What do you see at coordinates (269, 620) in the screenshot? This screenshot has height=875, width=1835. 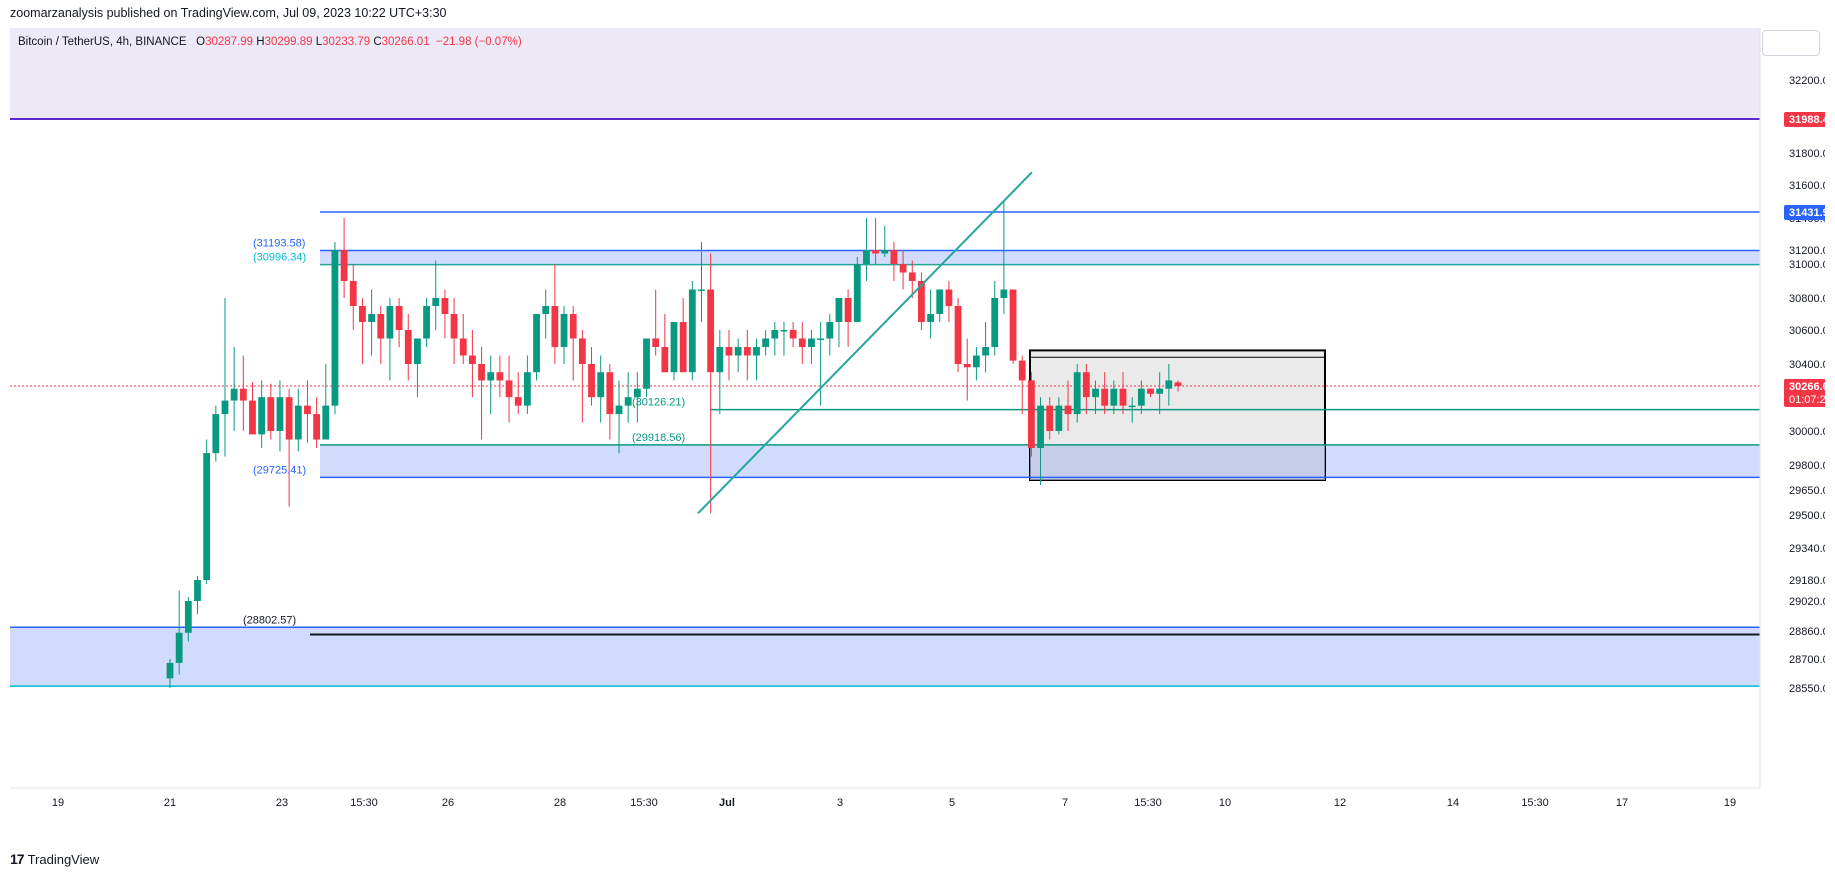 I see `level-annotation: (28802.57)` at bounding box center [269, 620].